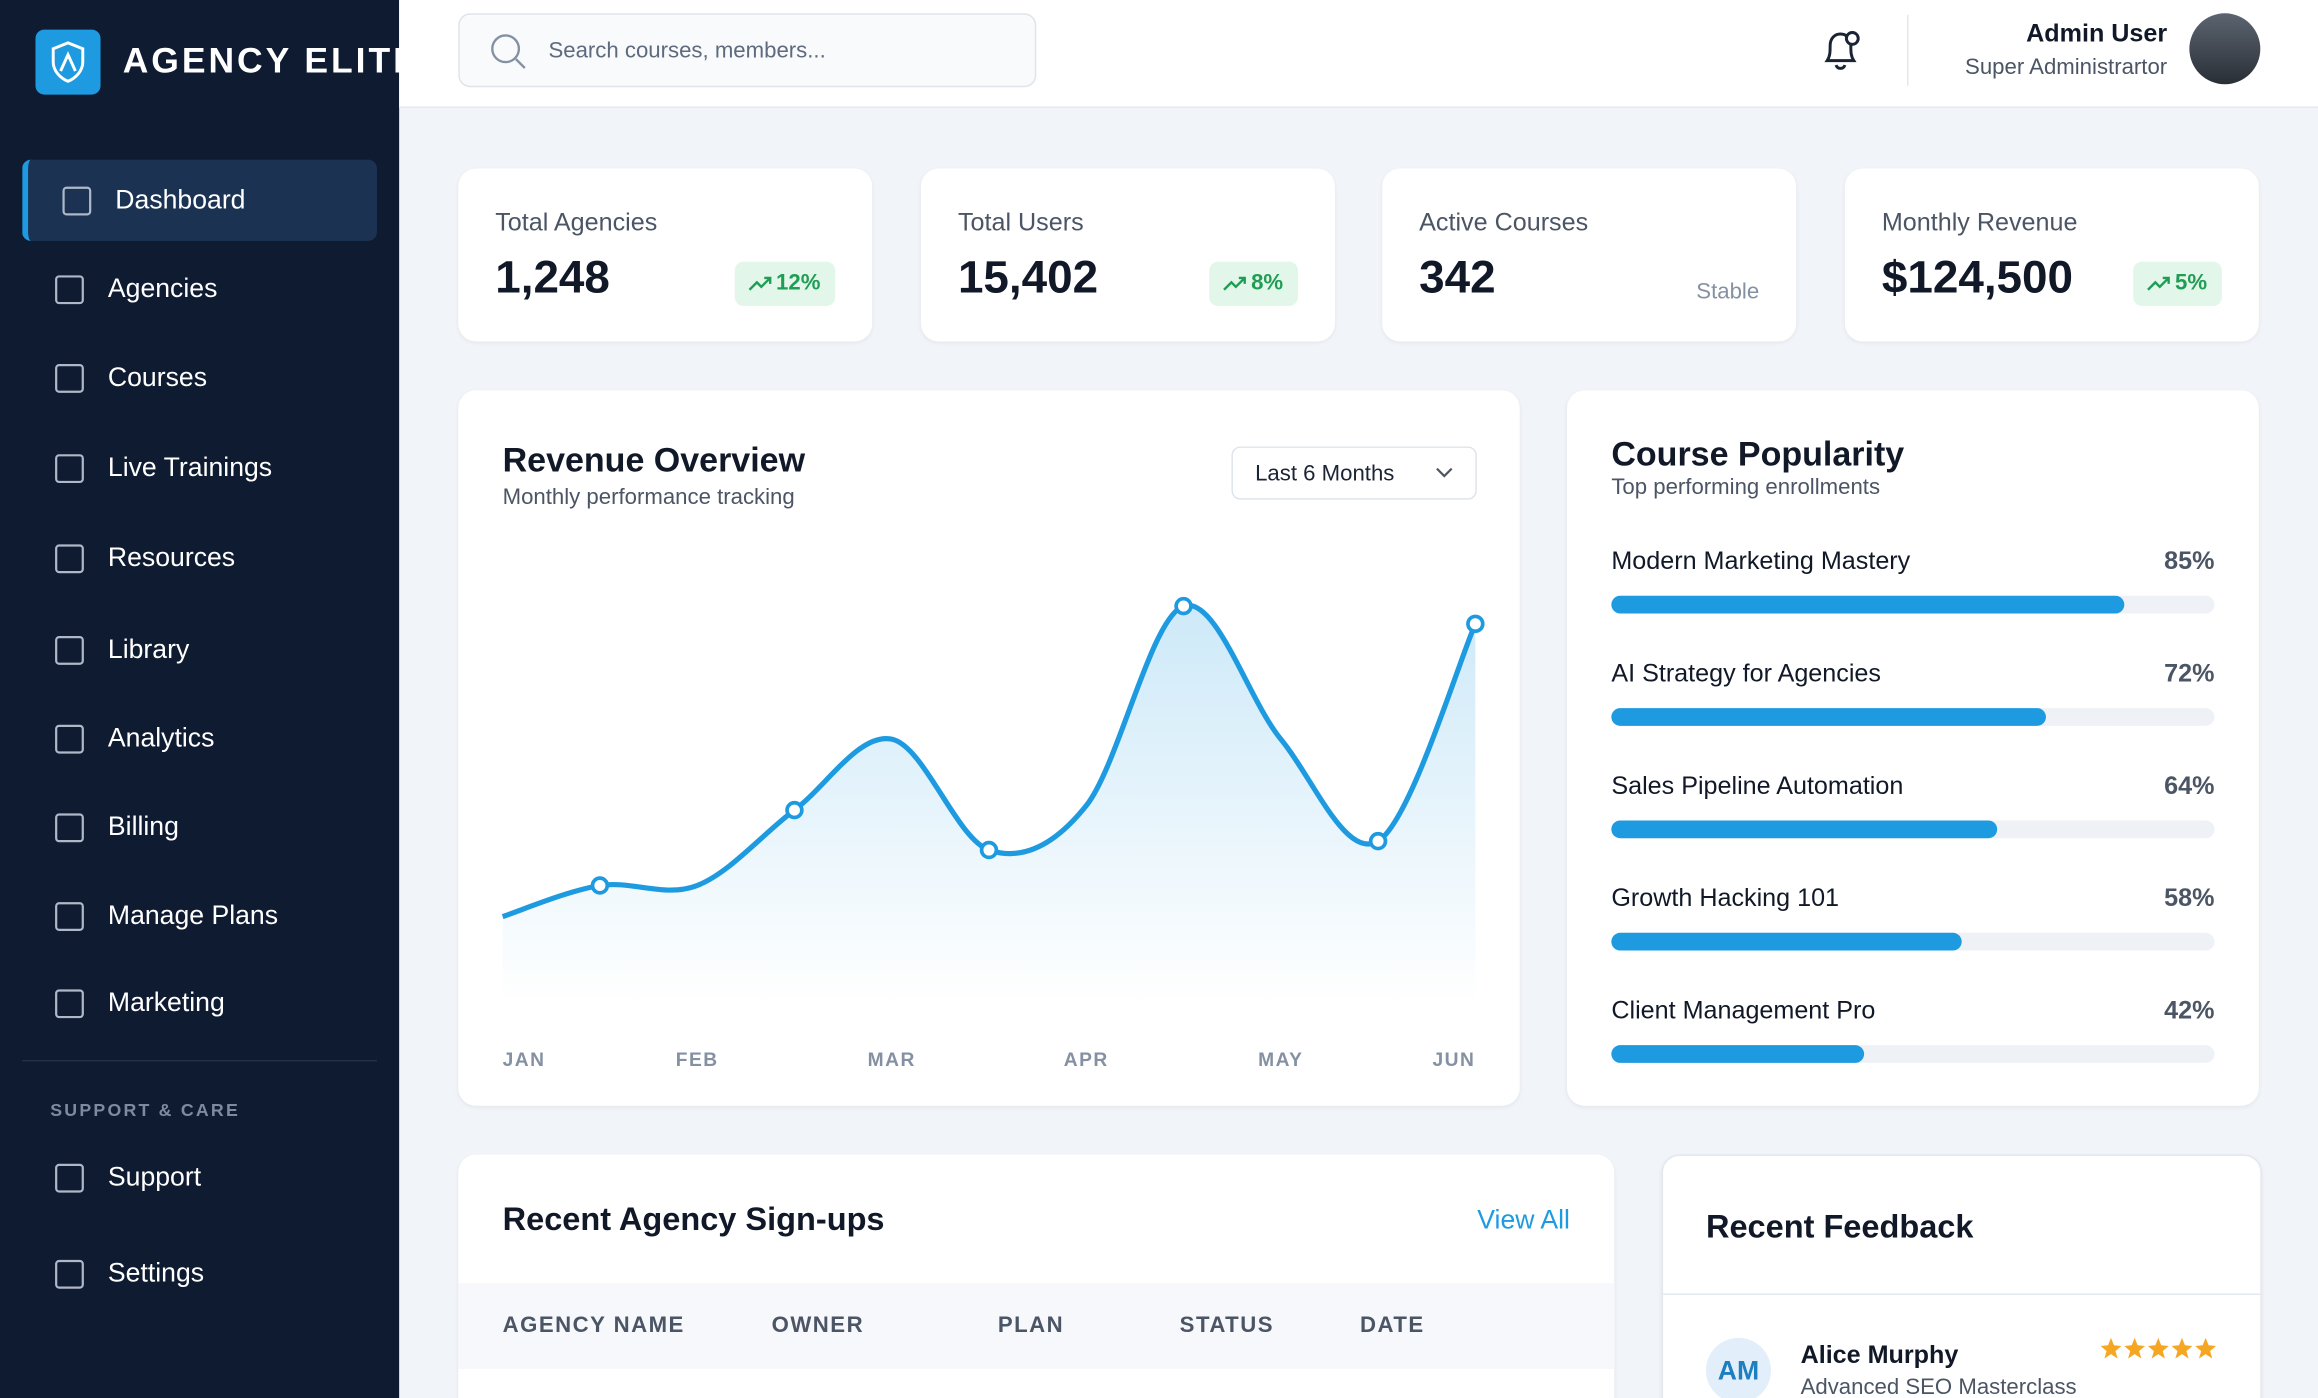 Image resolution: width=2318 pixels, height=1398 pixels. I want to click on stat-badge: 5%, so click(2177, 284).